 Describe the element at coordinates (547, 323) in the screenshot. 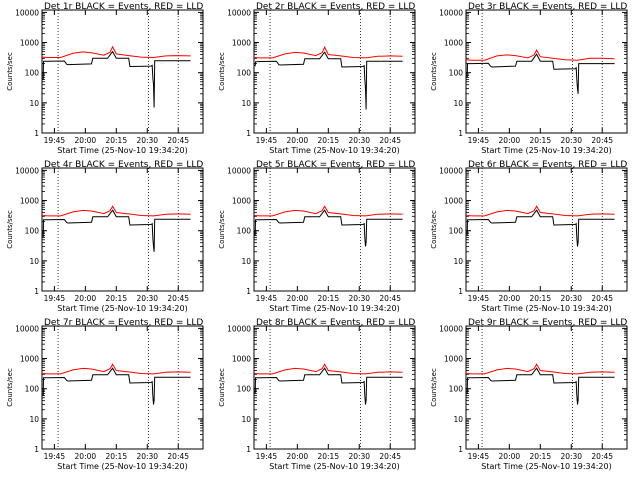

I see `panel-title: Det 9r BLACK = Events, RED = LLD` at that location.